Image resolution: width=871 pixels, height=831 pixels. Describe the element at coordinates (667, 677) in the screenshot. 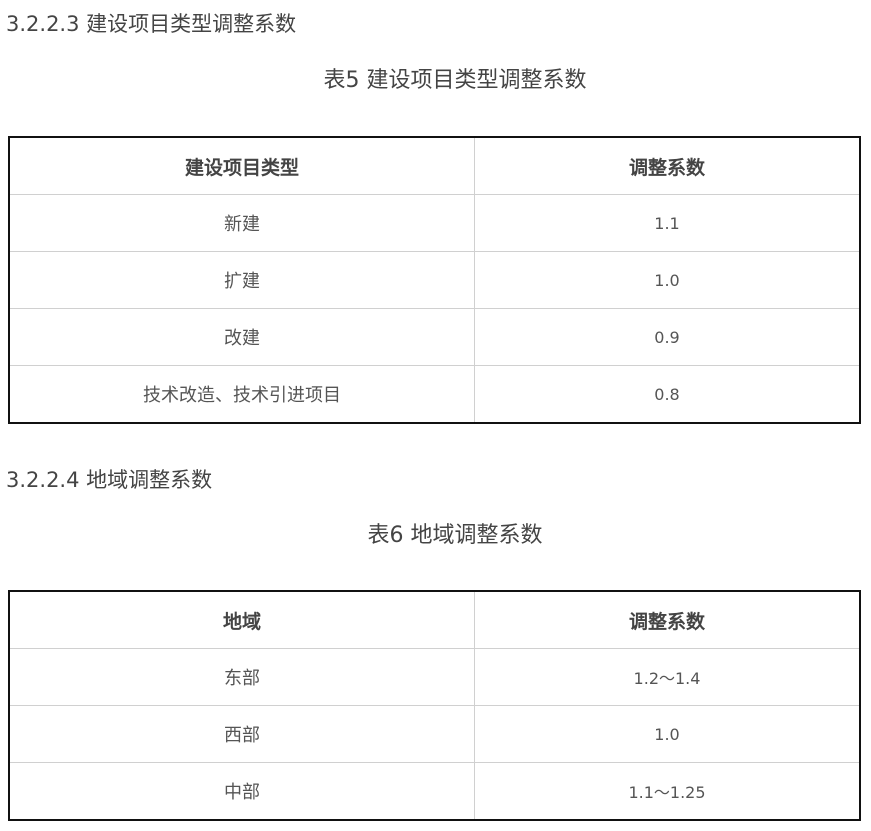

I see `coefficient-cell: 1.2～1.4` at that location.